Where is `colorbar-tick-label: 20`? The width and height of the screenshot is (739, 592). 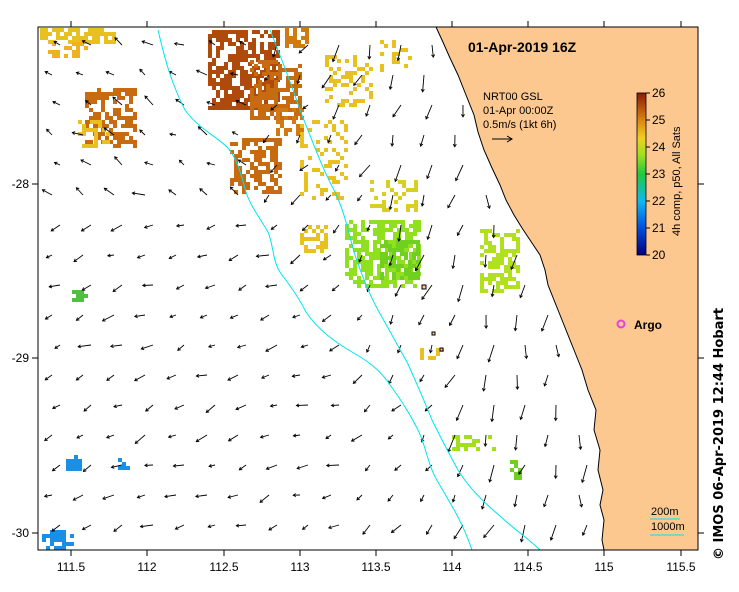 colorbar-tick-label: 20 is located at coordinates (659, 255).